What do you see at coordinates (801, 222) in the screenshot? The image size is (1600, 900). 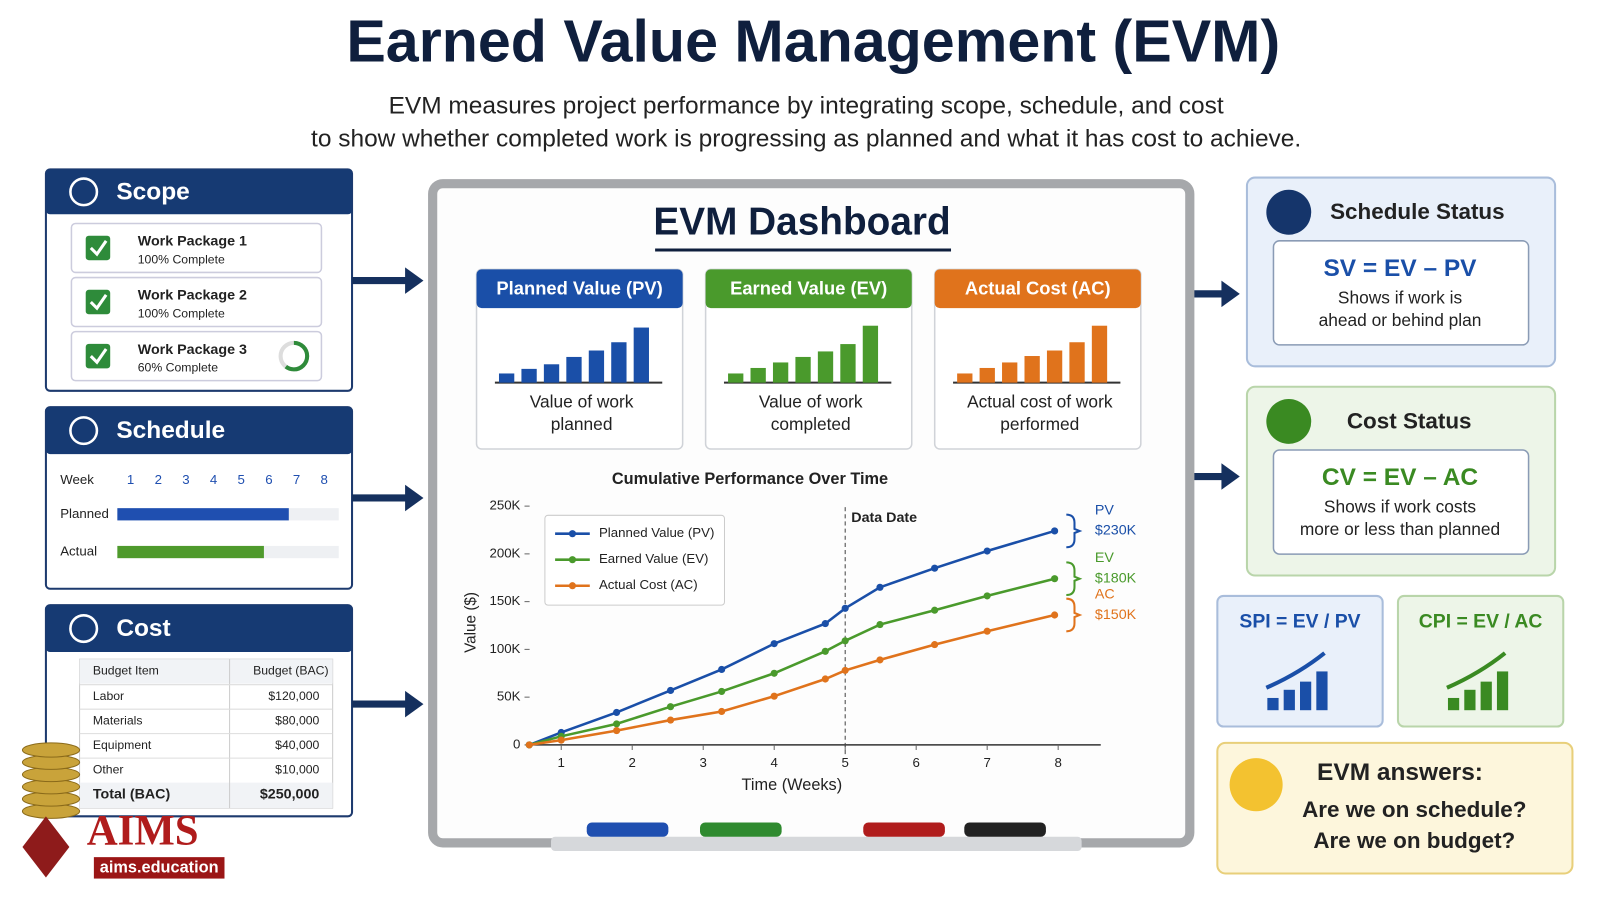 I see `dashboard-title: EVM Dashboard` at bounding box center [801, 222].